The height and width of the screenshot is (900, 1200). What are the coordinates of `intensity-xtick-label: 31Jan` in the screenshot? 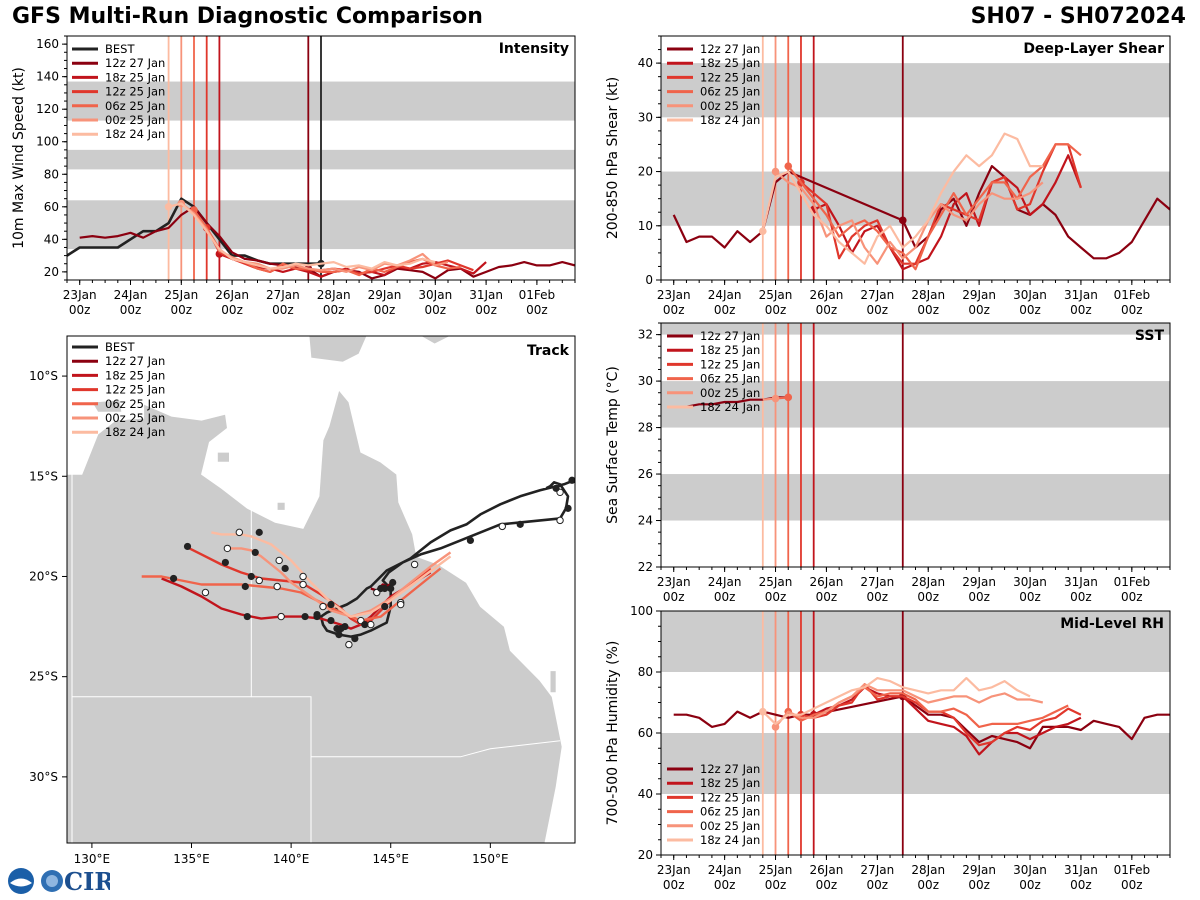 It's located at (486, 295).